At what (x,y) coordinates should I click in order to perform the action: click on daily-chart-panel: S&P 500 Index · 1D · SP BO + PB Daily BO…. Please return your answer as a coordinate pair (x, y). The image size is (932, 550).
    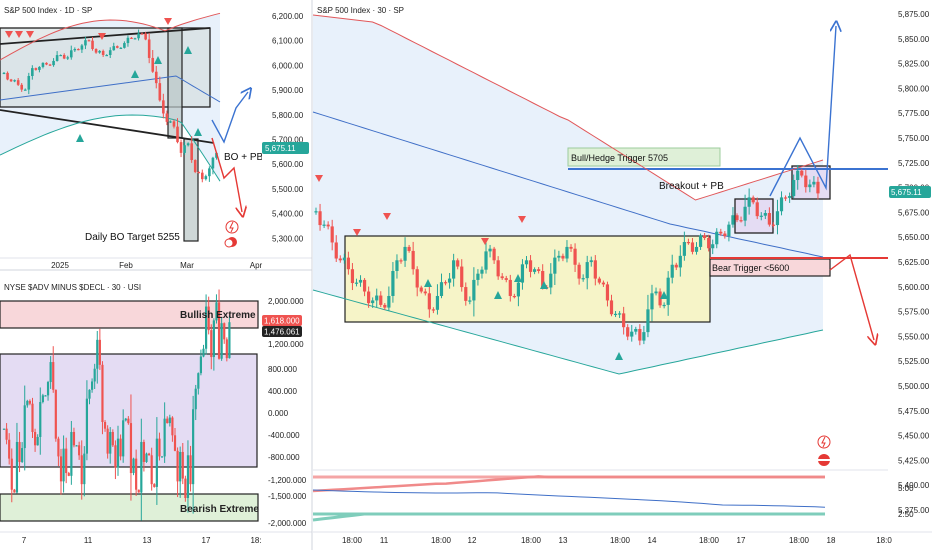
    Looking at the image, I should click on (132, 129).